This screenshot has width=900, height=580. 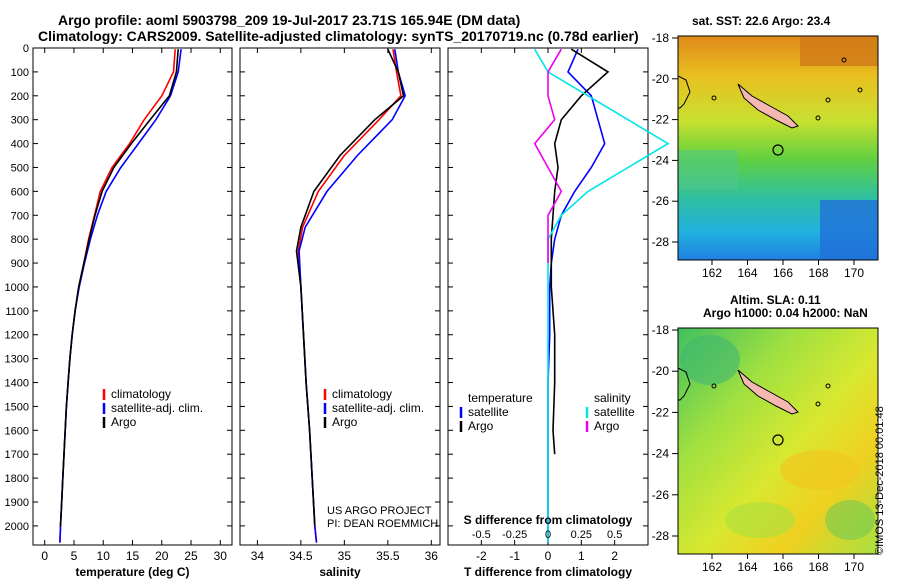 I want to click on y-tick-label: 1400, so click(x=17, y=384).